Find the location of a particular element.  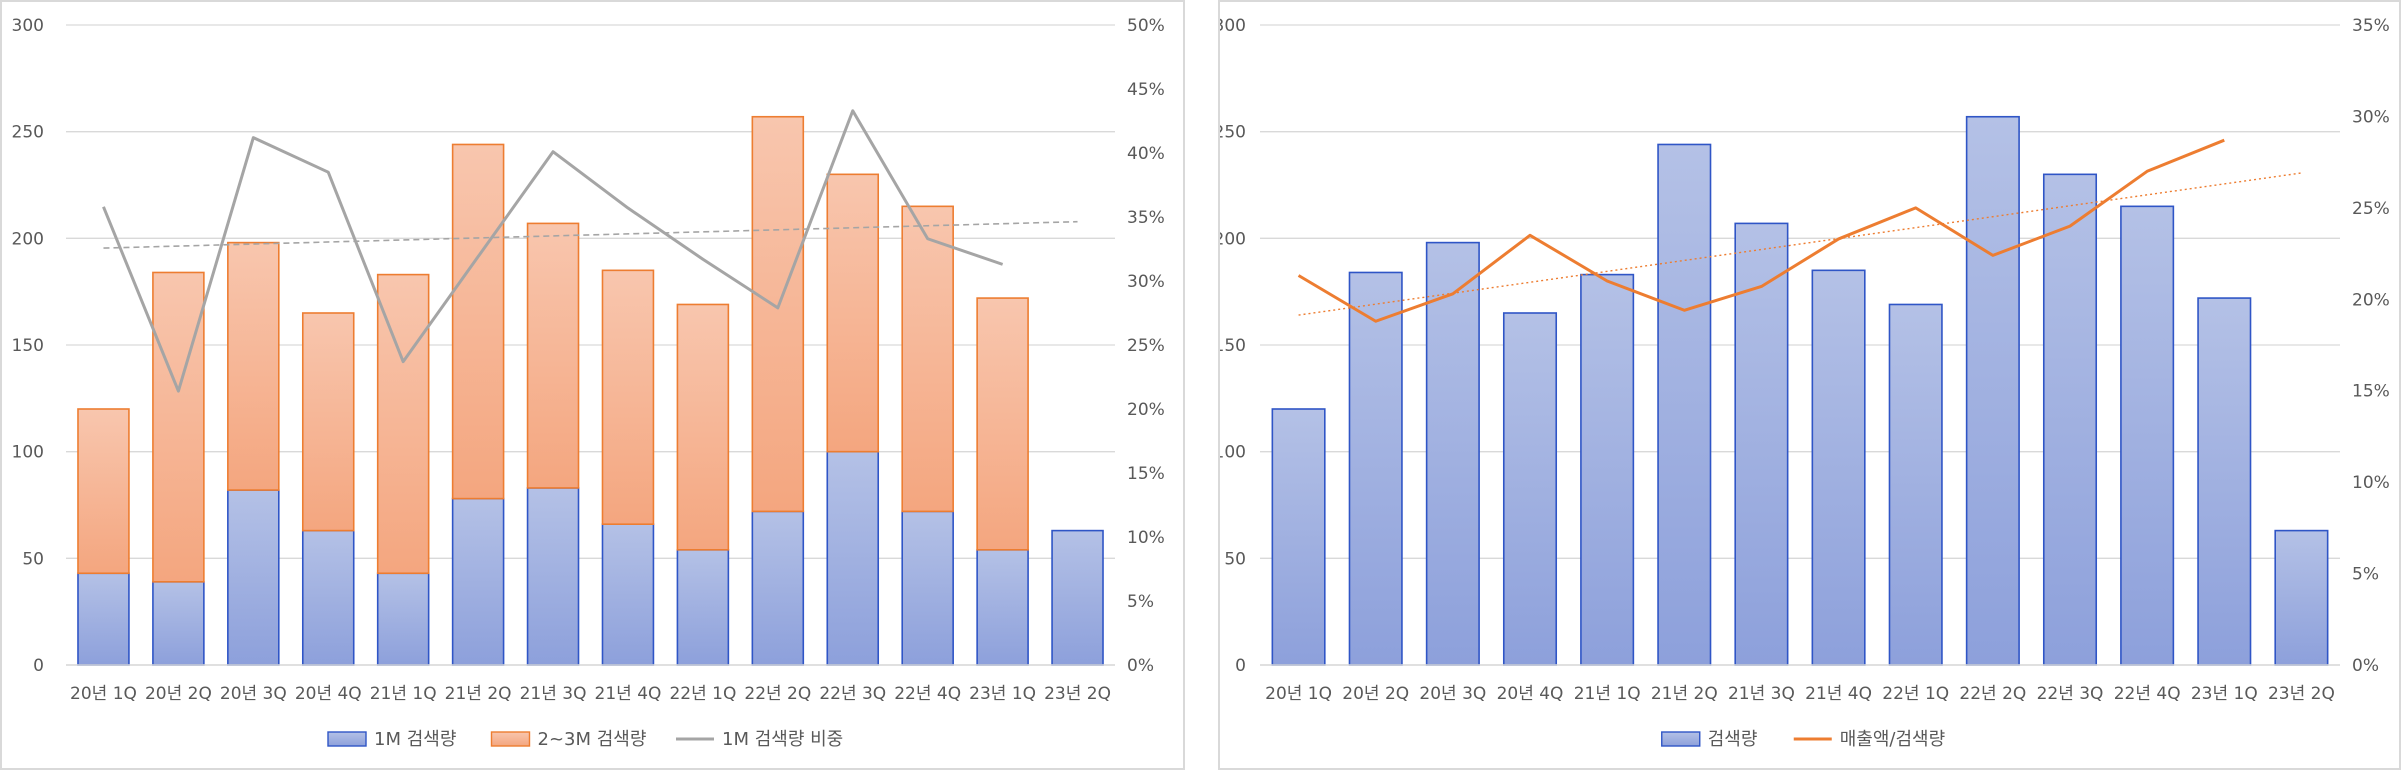

y-tick-label: 300 is located at coordinates (28, 26).